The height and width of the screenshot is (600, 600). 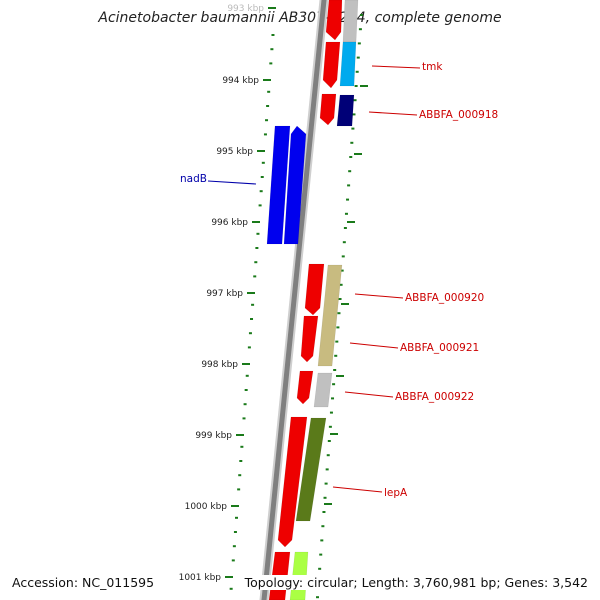 I want to click on gene-label: ABBFA_000918, so click(x=458, y=115).